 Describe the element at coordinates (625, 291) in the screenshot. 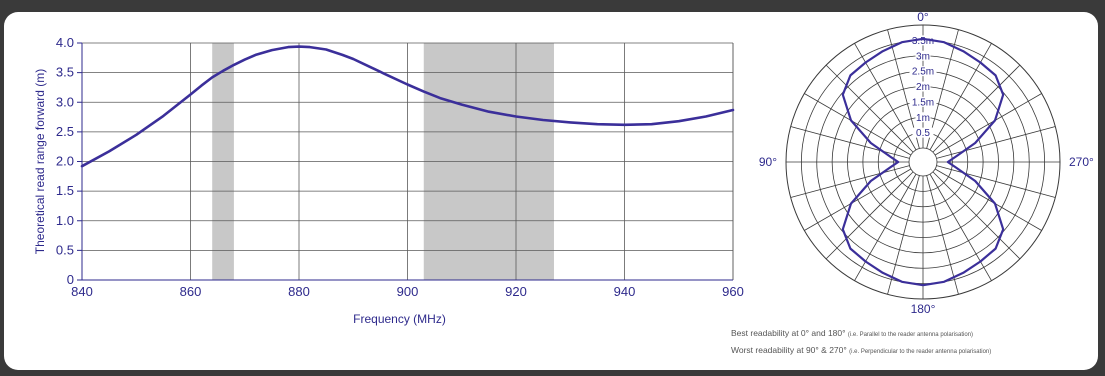

I see `x-tick-label: 940` at that location.